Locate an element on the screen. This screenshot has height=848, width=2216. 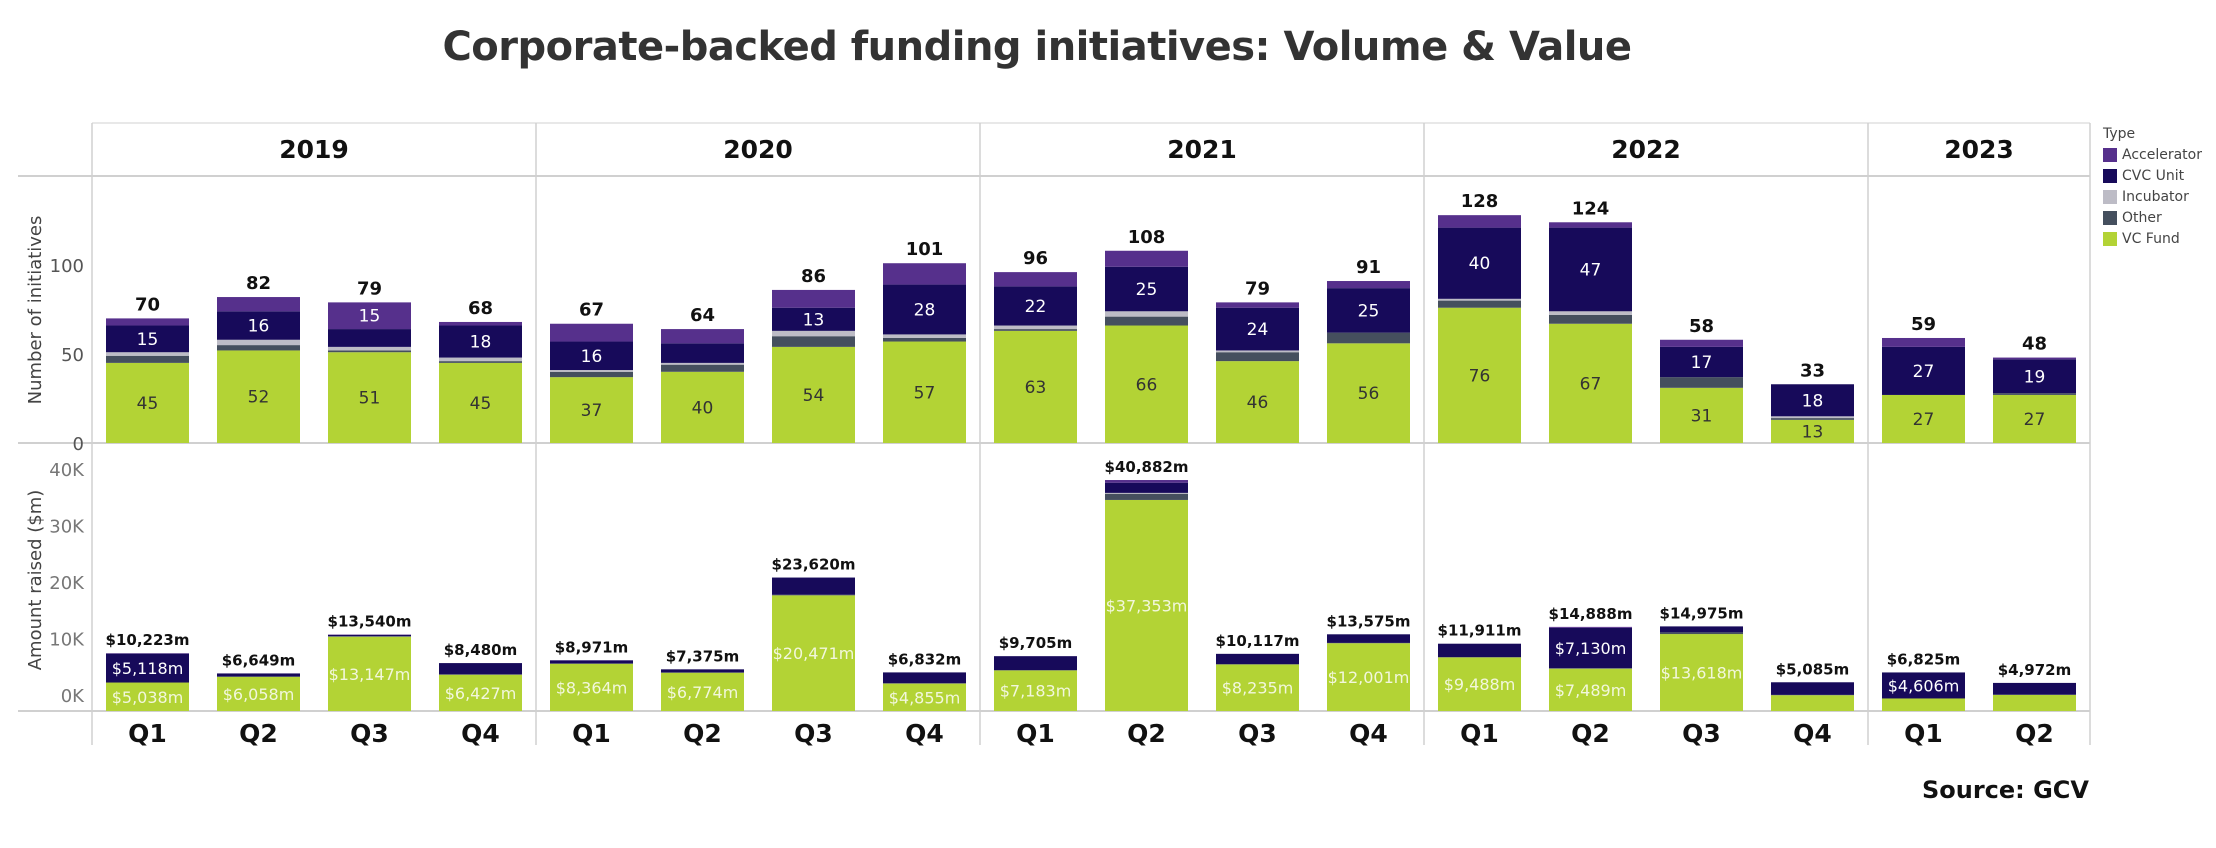
volume-bar-2022-Q1-incubator is located at coordinates (1479, 299).